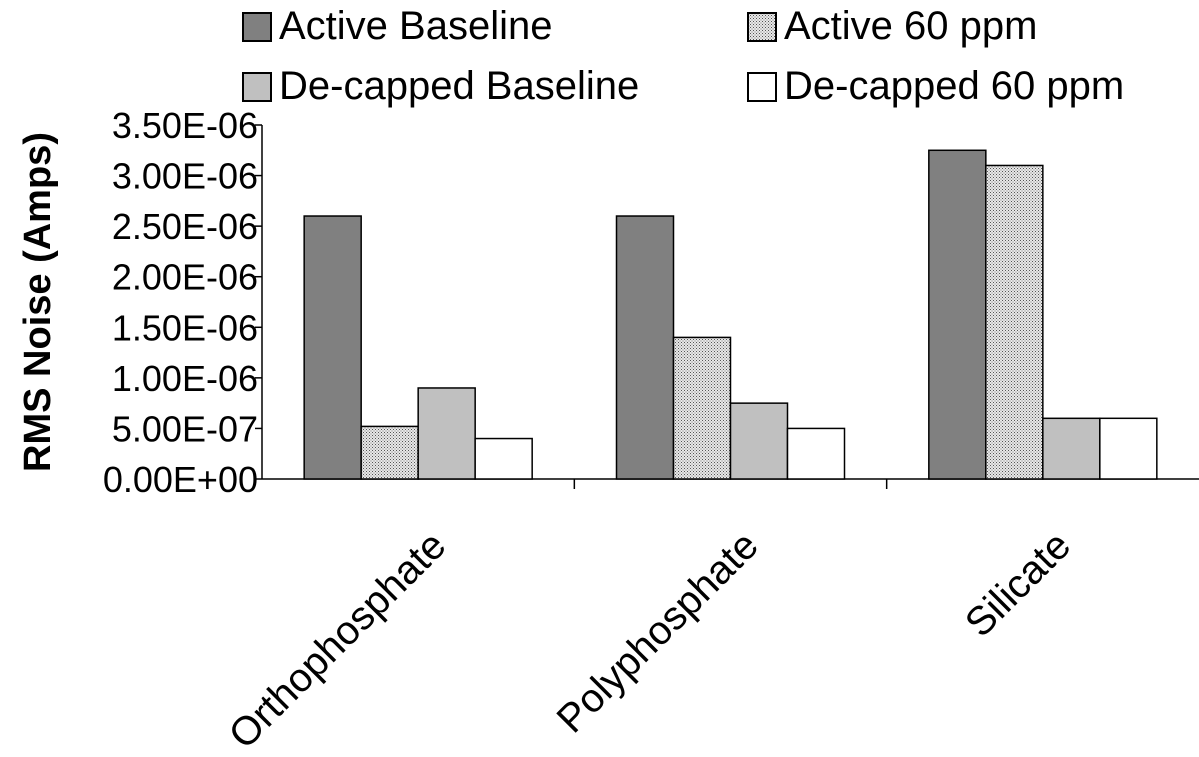  What do you see at coordinates (185, 125) in the screenshot?
I see `y-tick-label: 3.50E-06` at bounding box center [185, 125].